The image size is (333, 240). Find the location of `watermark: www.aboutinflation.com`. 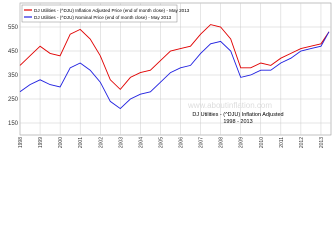

watermark: www.aboutinflation.com is located at coordinates (229, 105).